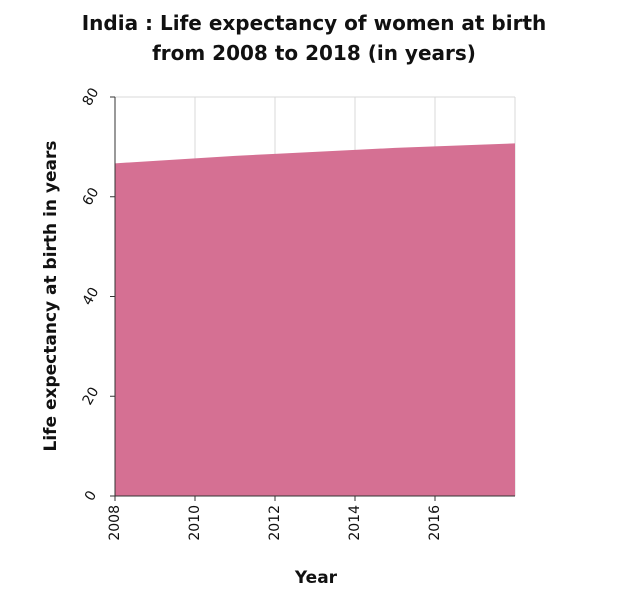  Describe the element at coordinates (314, 53) in the screenshot. I see `chart-title-line-2: from 2008 to 2018 (in years)` at that location.